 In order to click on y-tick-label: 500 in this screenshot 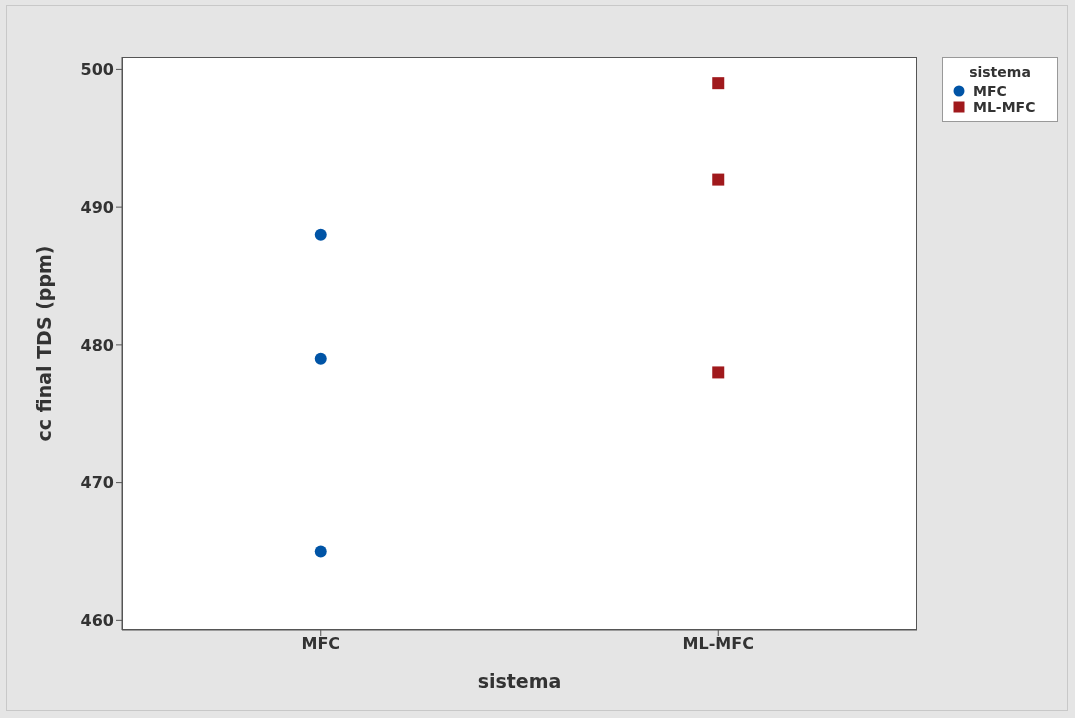, I will do `click(97, 70)`.